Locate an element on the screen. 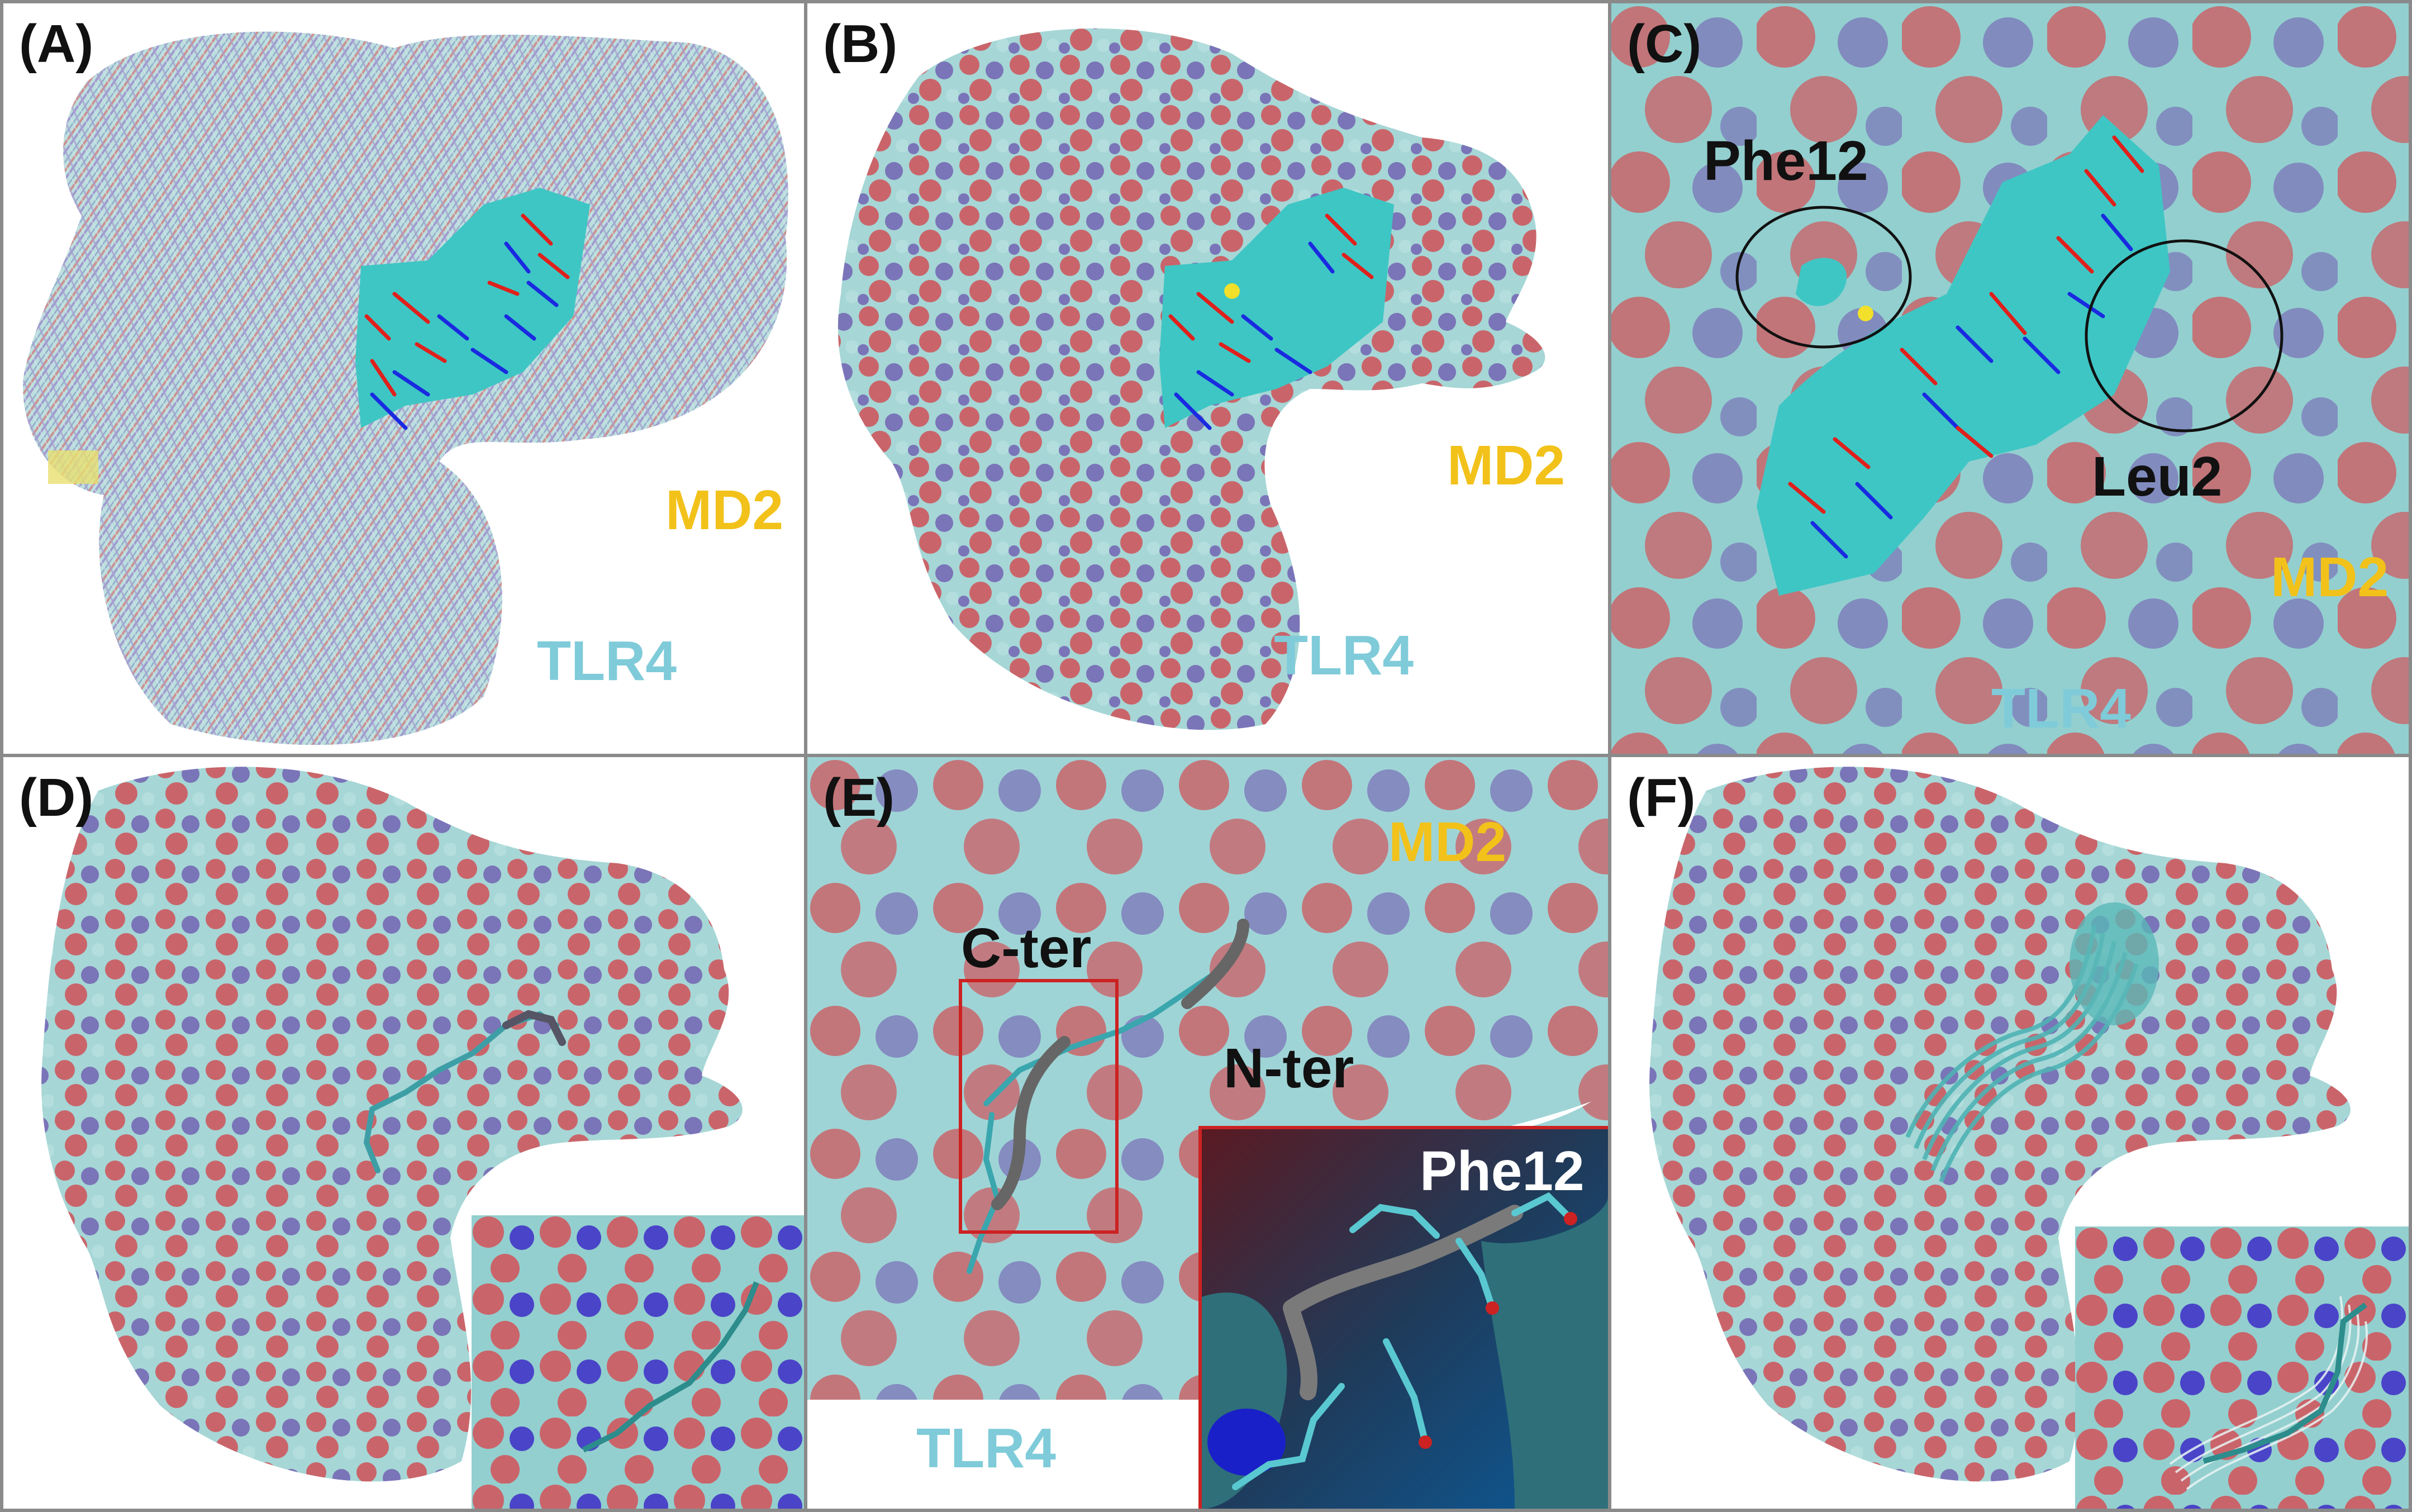 The image size is (2412, 1512). panel-e-md2-label: MD2 is located at coordinates (1447, 842).